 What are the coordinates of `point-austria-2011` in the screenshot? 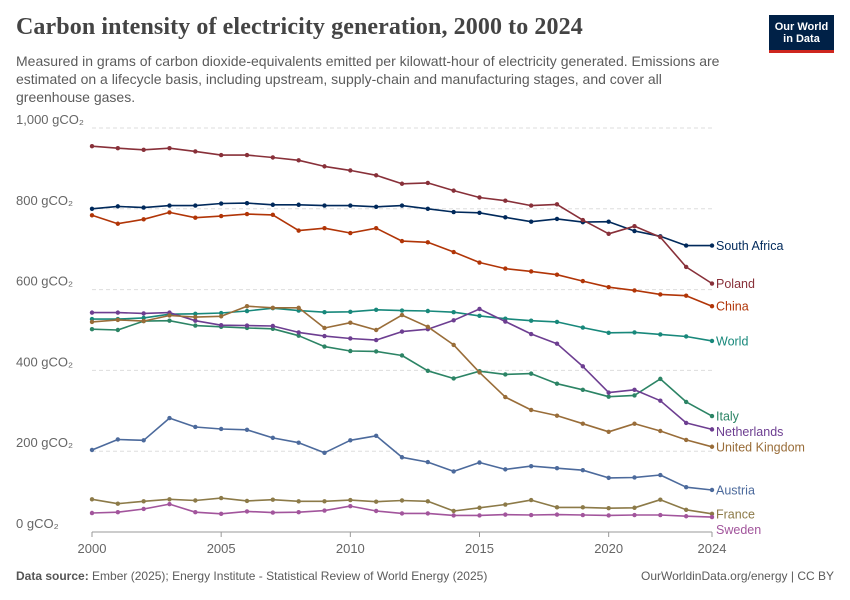 It's located at (376, 436).